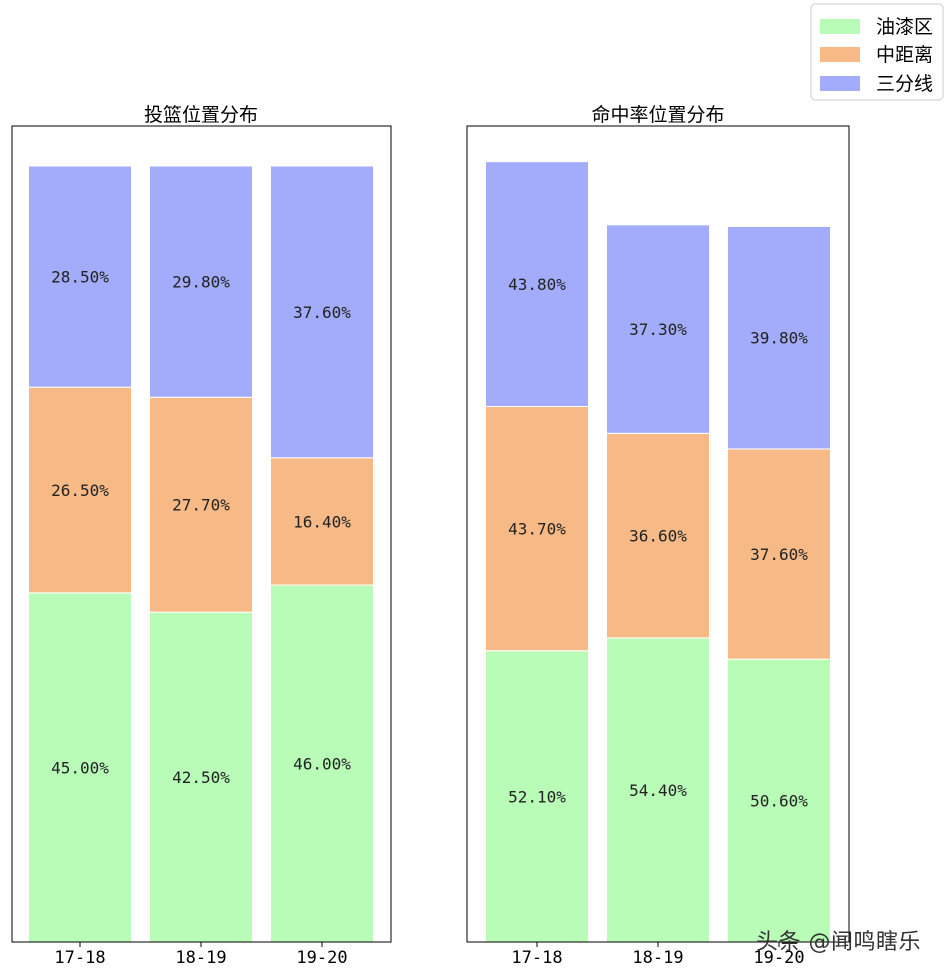  Describe the element at coordinates (904, 55) in the screenshot. I see `legend-label-mid: 中距离` at that location.